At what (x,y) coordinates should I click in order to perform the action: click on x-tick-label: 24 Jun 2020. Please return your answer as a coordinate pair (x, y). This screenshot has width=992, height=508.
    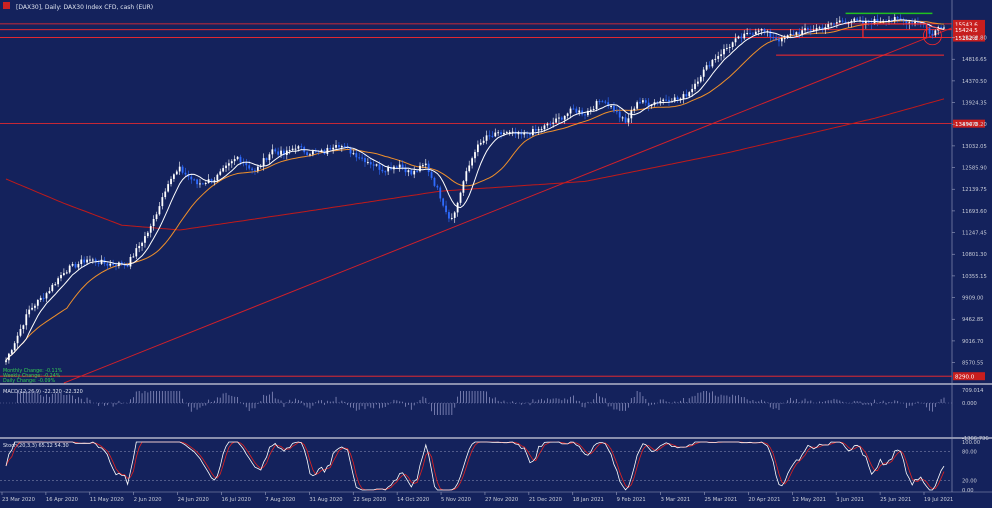
    Looking at the image, I should click on (193, 500).